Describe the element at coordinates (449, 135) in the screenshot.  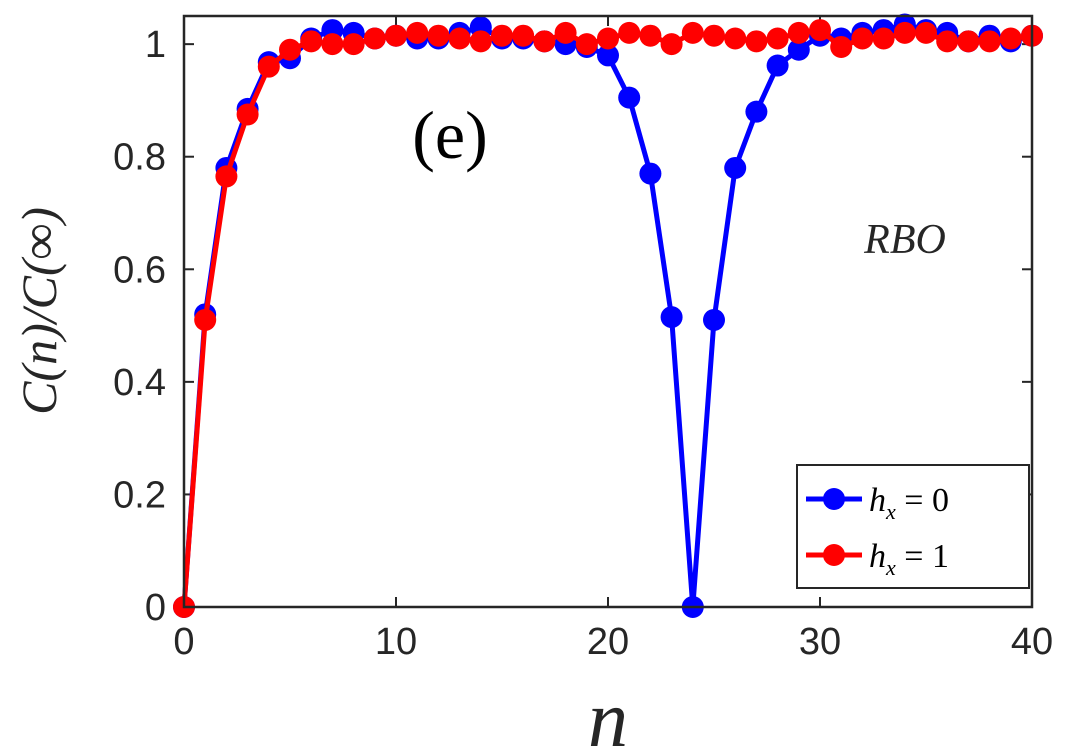
I see `panel-label: (e)` at that location.